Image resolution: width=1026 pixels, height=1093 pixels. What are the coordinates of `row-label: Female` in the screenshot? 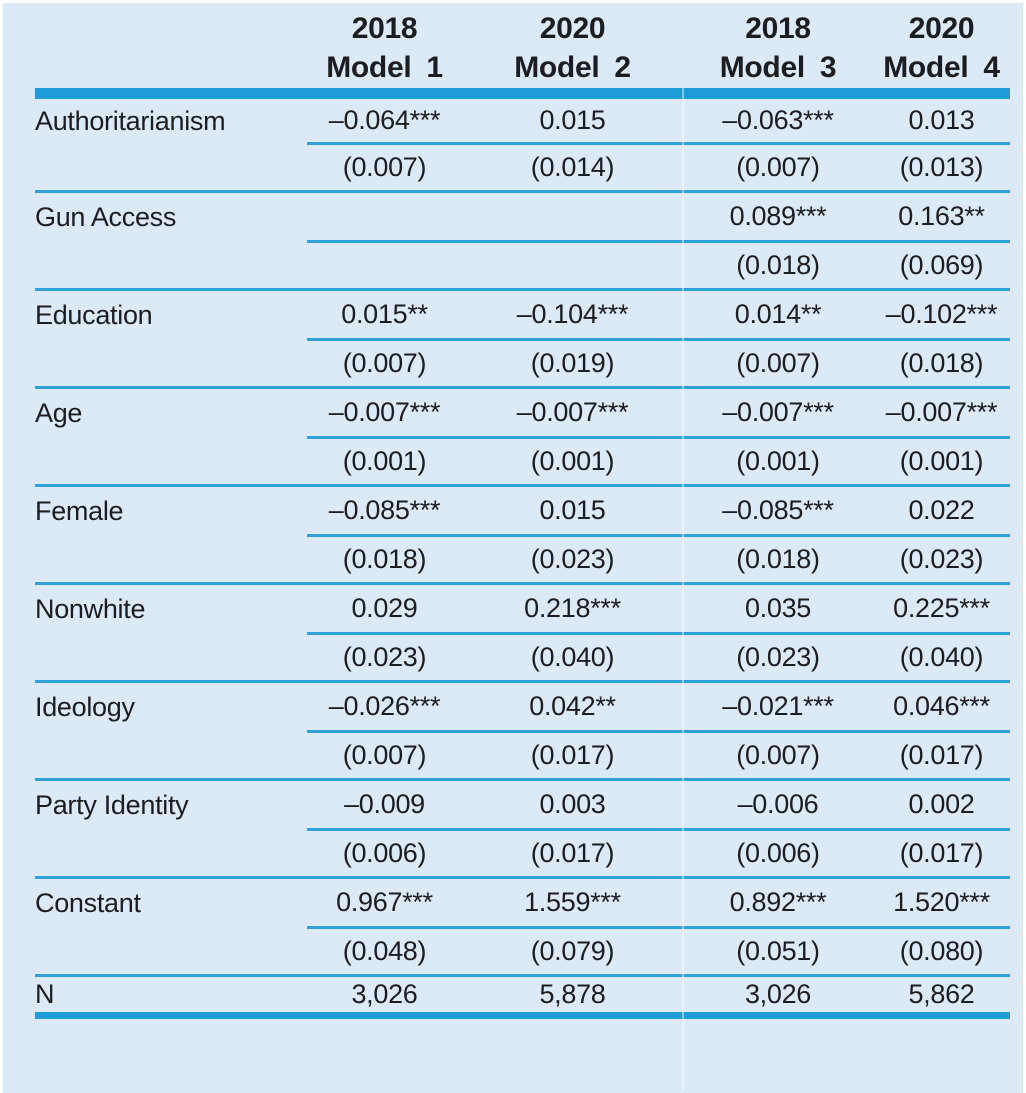 It's located at (79, 510).